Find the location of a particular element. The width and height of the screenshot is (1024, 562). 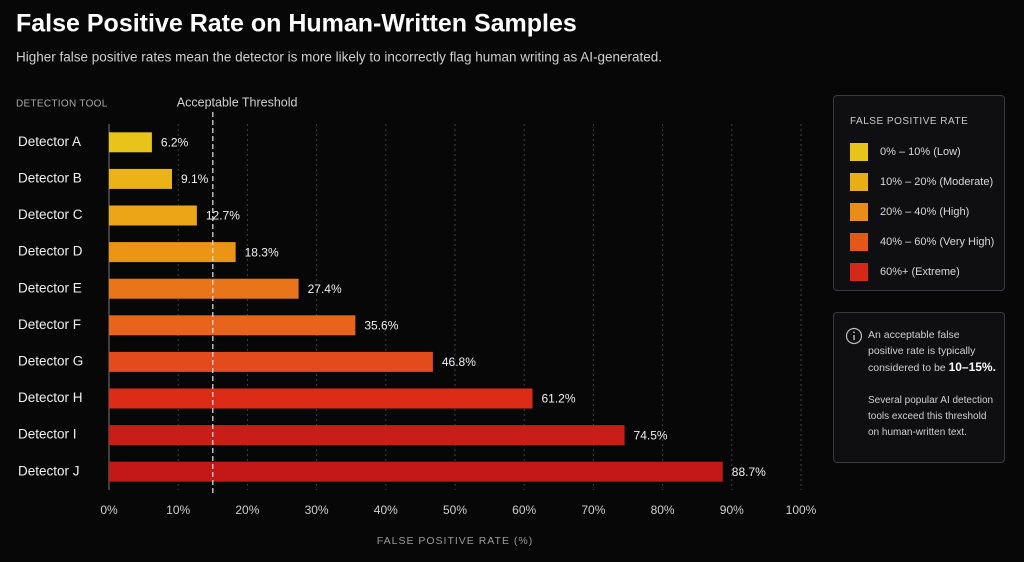

legend-item: 40% – 60% (Very High) is located at coordinates (927, 242).